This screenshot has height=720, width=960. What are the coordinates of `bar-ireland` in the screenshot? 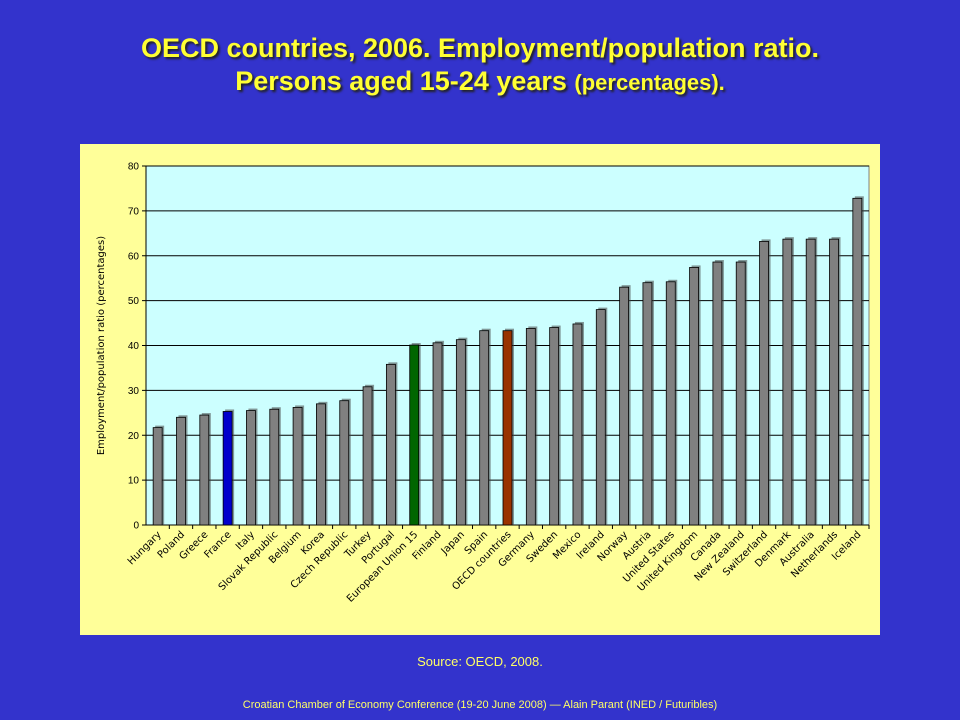 It's located at (600, 417).